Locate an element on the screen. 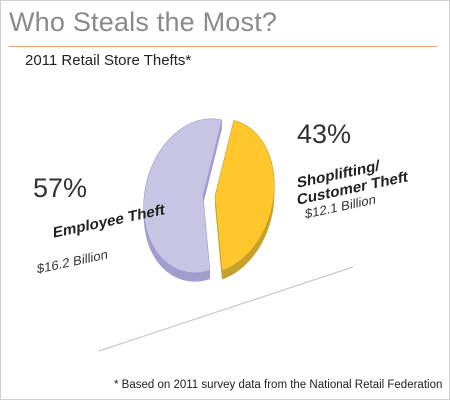 This screenshot has width=450, height=400. floor-line is located at coordinates (226, 309).